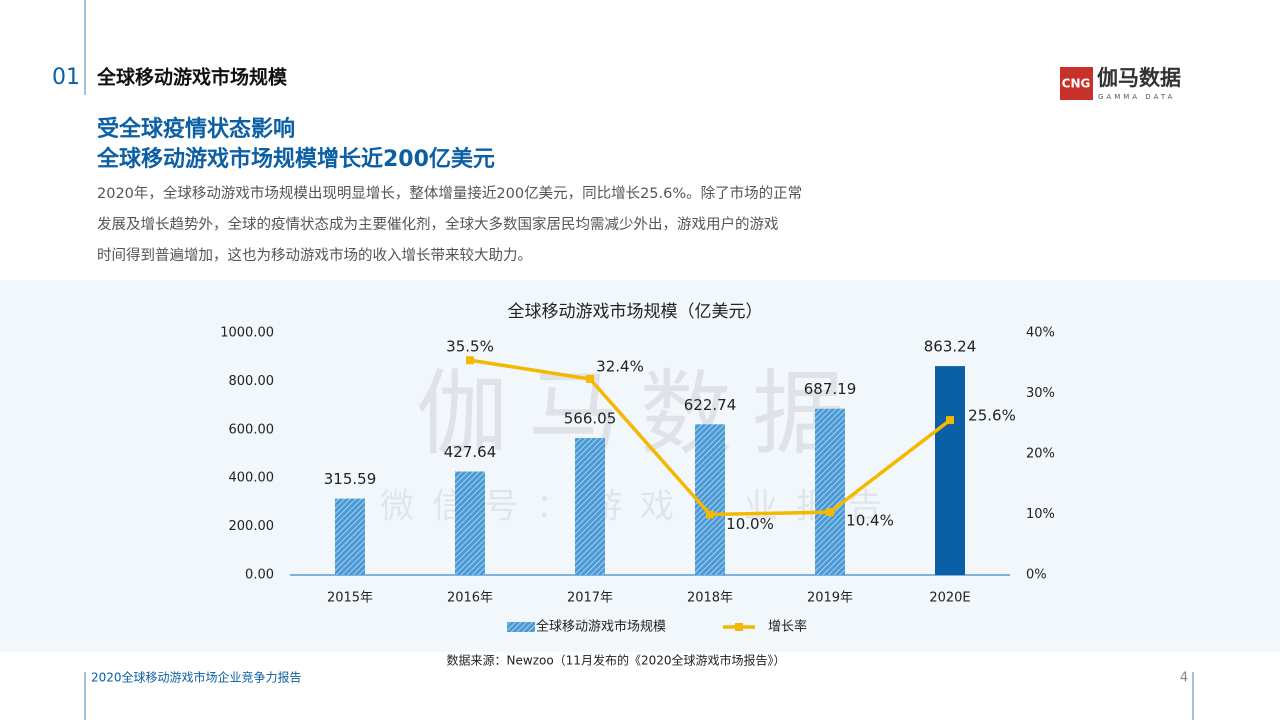 This screenshot has height=720, width=1280. I want to click on data-label: 566.05, so click(590, 419).